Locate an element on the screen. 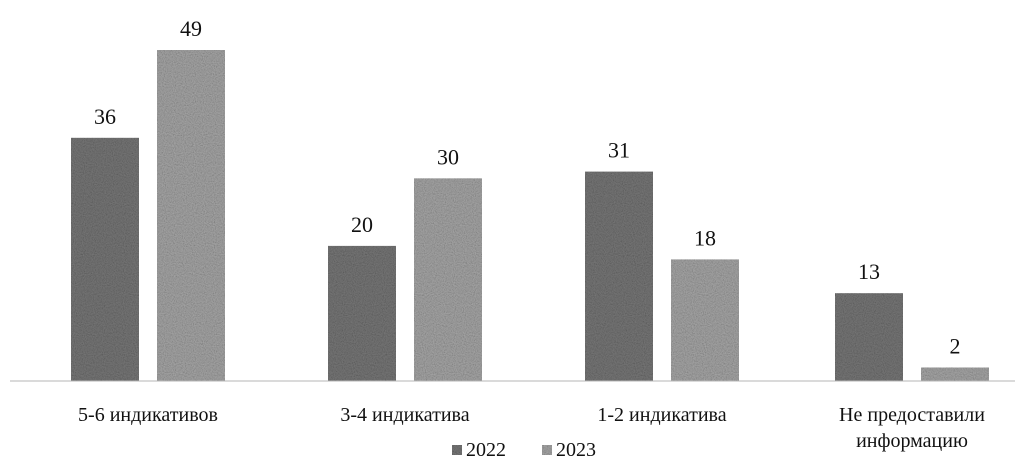 The width and height of the screenshot is (1025, 463). value-label-2022-0: 36 is located at coordinates (105, 116).